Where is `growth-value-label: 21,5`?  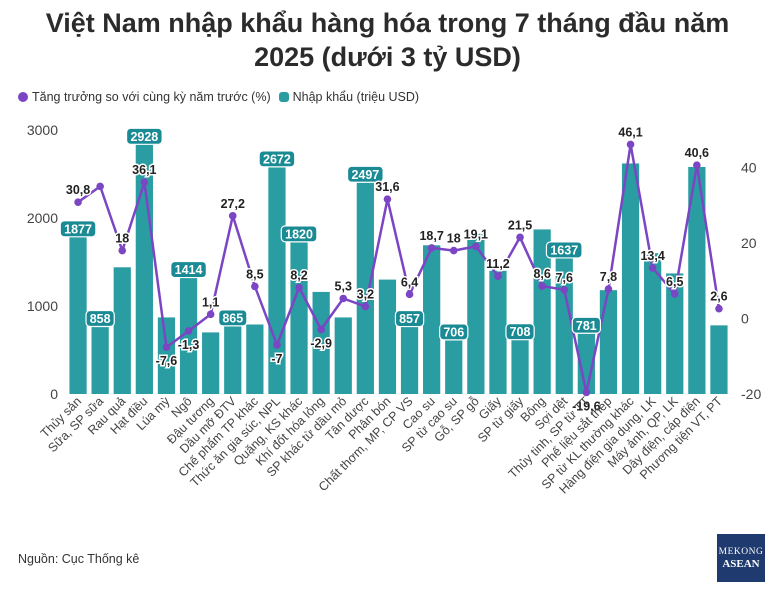 growth-value-label: 21,5 is located at coordinates (520, 225).